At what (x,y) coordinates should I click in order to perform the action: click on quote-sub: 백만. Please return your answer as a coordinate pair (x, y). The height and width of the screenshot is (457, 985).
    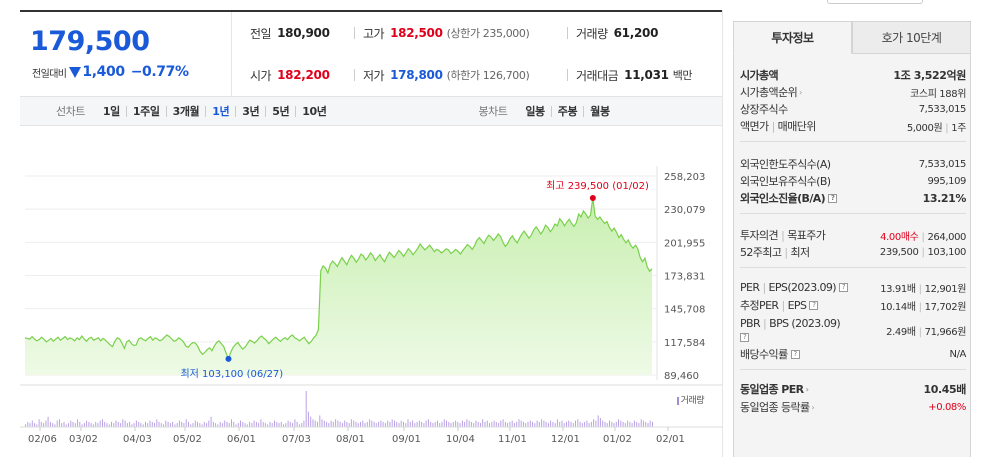
    Looking at the image, I should click on (682, 75).